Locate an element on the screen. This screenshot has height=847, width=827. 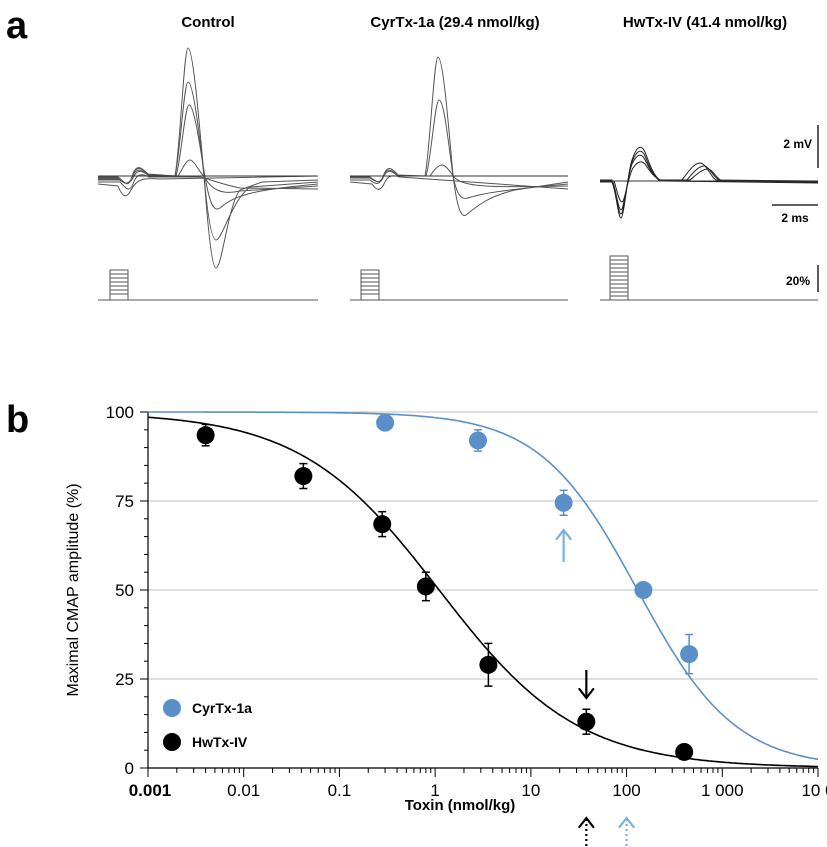
y-tick-label: 50 is located at coordinates (124, 590).